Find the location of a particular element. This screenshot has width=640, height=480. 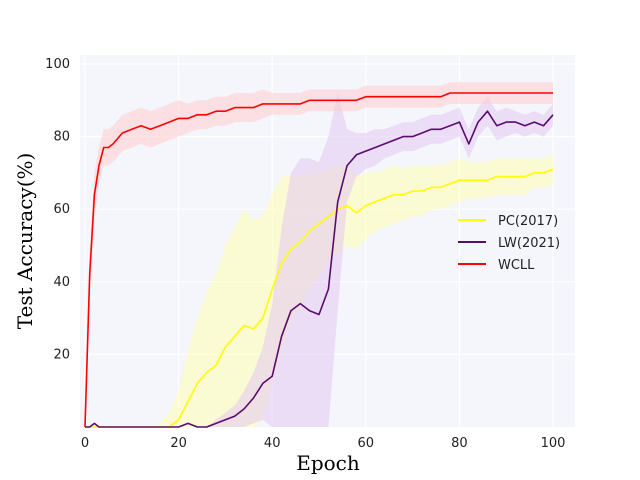

x-tick-label: 80 is located at coordinates (459, 443).